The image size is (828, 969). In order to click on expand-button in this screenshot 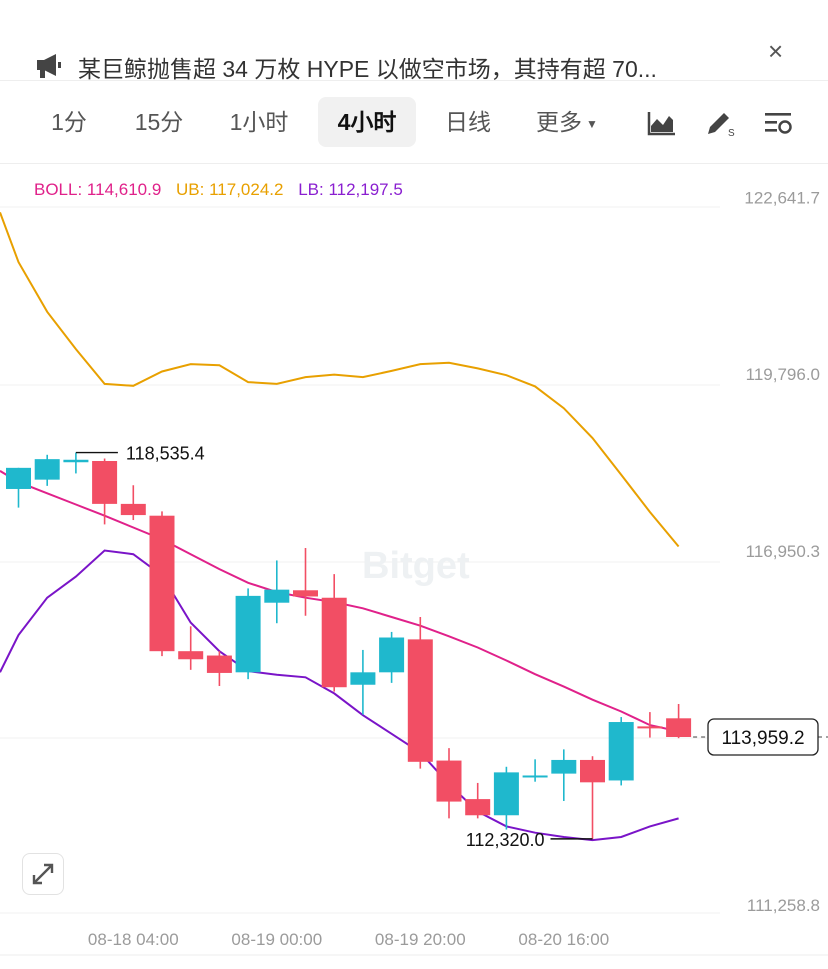, I will do `click(43, 874)`.